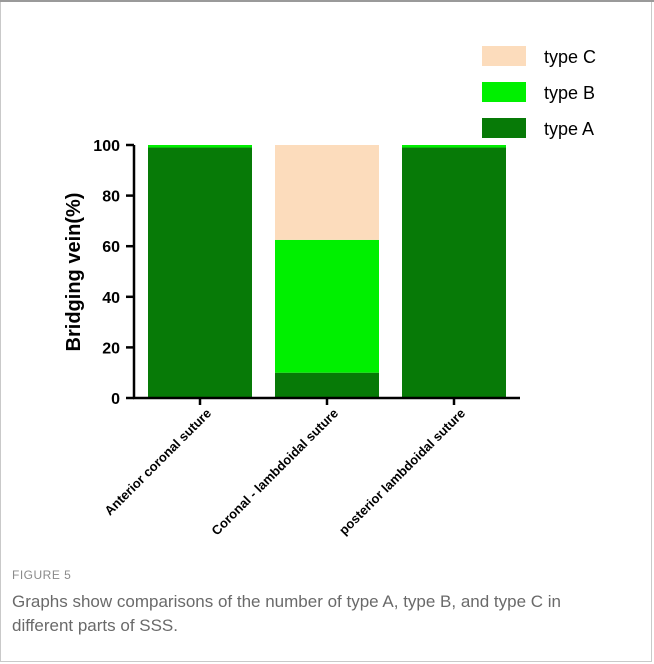 The height and width of the screenshot is (664, 654). I want to click on top-rule, so click(327, 1).